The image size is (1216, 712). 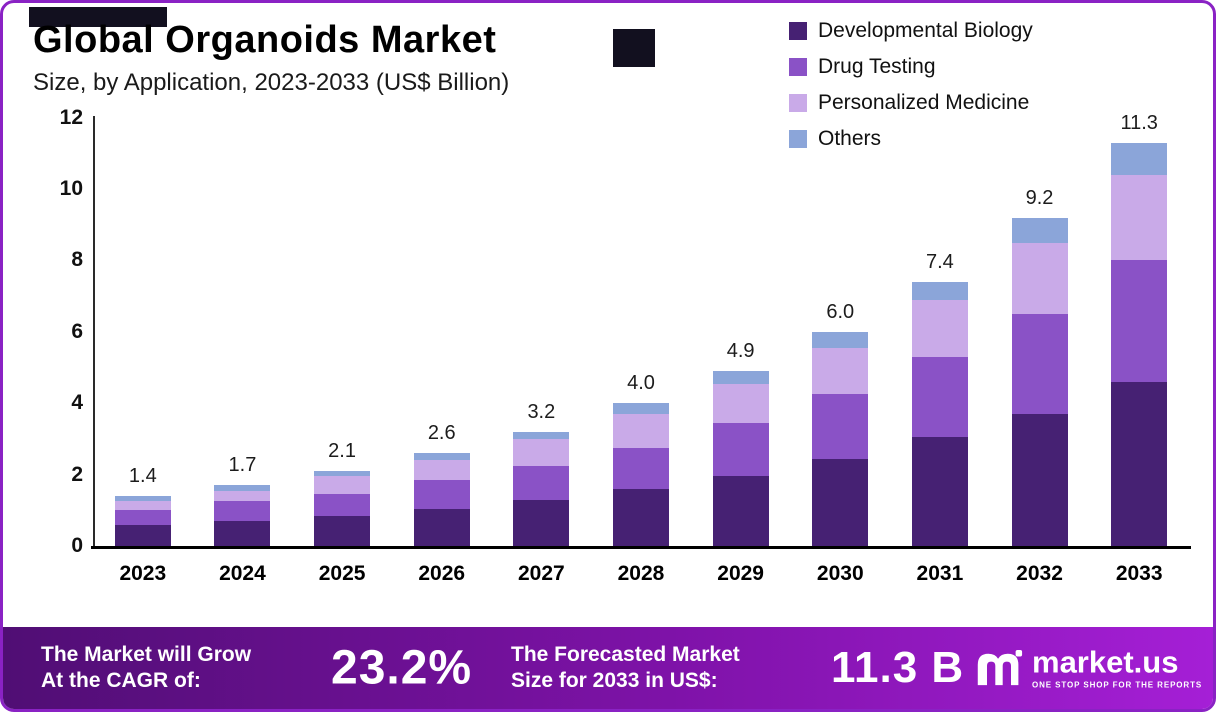 What do you see at coordinates (541, 573) in the screenshot?
I see `x-tick-label: 2027` at bounding box center [541, 573].